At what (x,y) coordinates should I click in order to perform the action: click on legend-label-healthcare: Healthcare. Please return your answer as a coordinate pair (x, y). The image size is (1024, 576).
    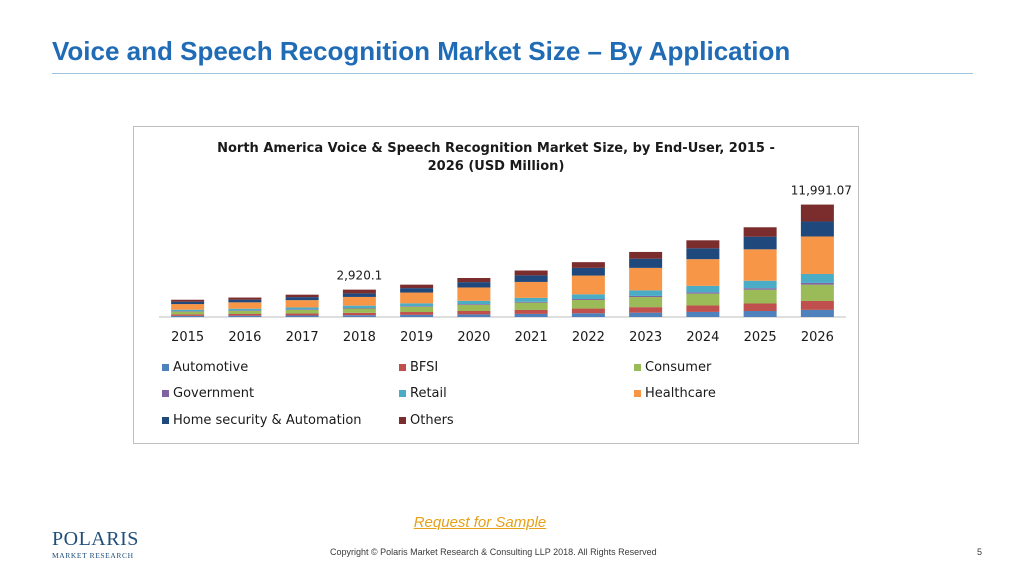
    Looking at the image, I should click on (680, 393).